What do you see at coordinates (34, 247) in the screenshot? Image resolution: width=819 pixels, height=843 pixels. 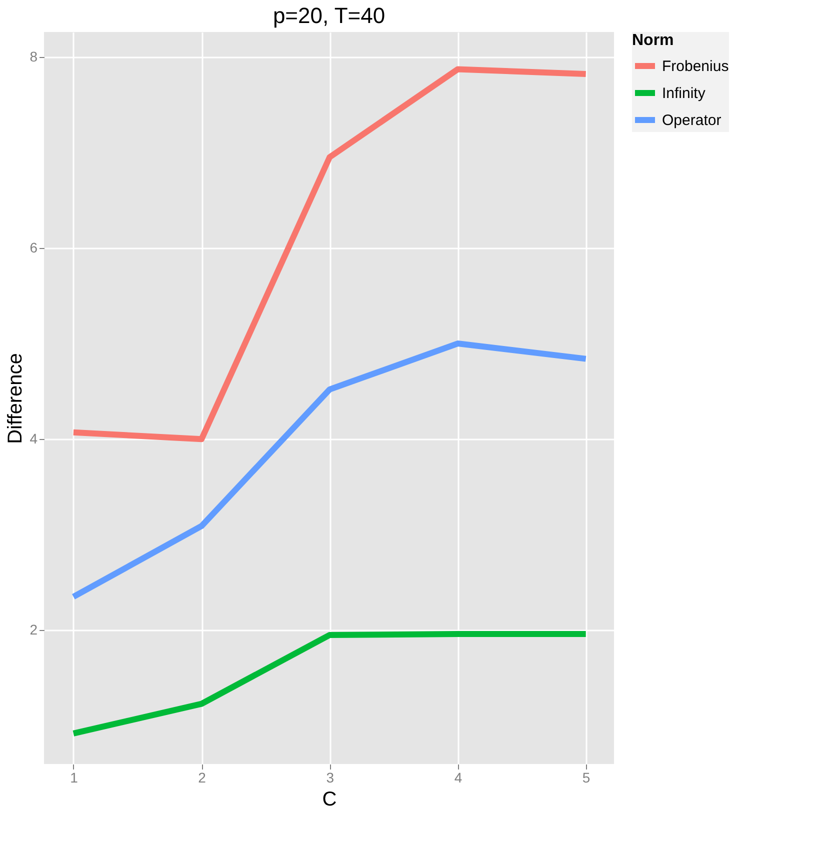 I see `y-tick-label: 6` at bounding box center [34, 247].